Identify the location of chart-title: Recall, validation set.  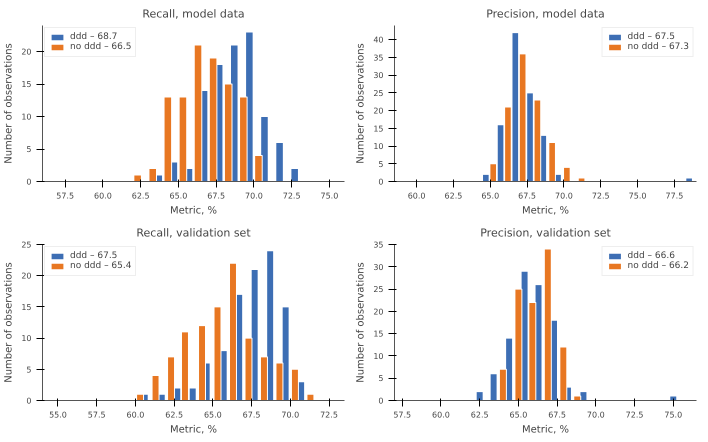
(194, 233).